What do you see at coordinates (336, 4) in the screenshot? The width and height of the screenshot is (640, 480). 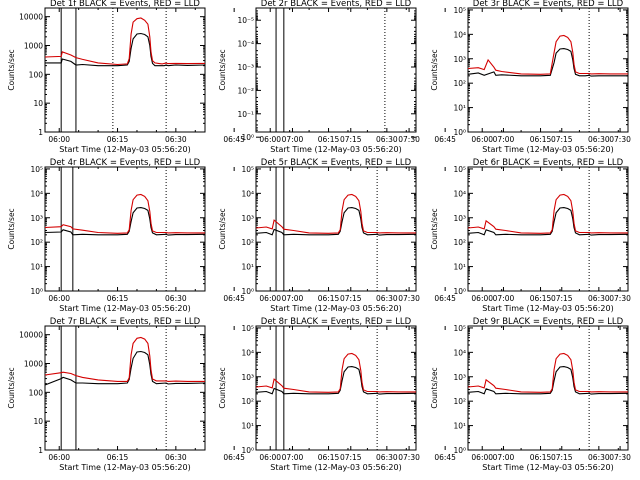 I see `panel-title: Det 2r BLACK = Events, RED = LLD` at bounding box center [336, 4].